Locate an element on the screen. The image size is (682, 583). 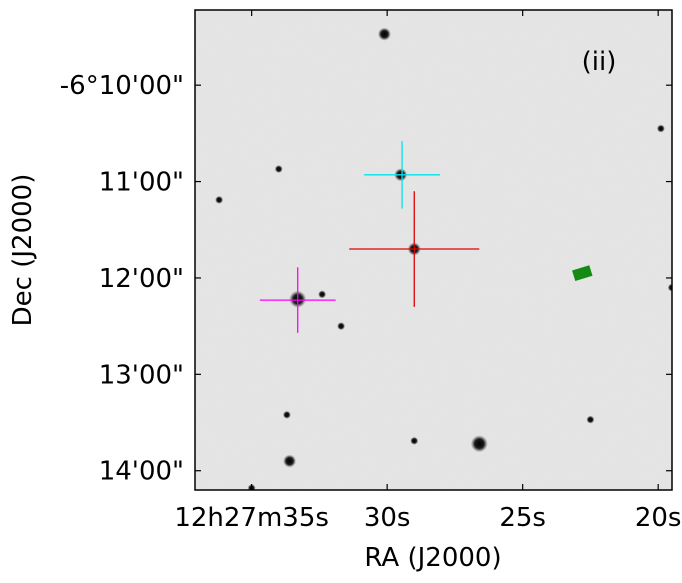
x-tick-label: 20s is located at coordinates (658, 518).